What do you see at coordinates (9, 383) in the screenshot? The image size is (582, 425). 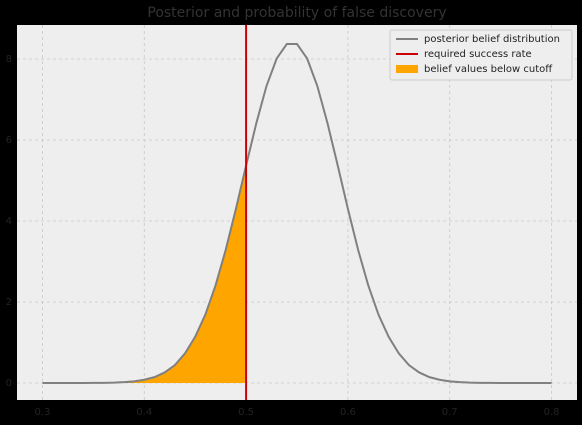 I see `y-tick-label: 0` at bounding box center [9, 383].